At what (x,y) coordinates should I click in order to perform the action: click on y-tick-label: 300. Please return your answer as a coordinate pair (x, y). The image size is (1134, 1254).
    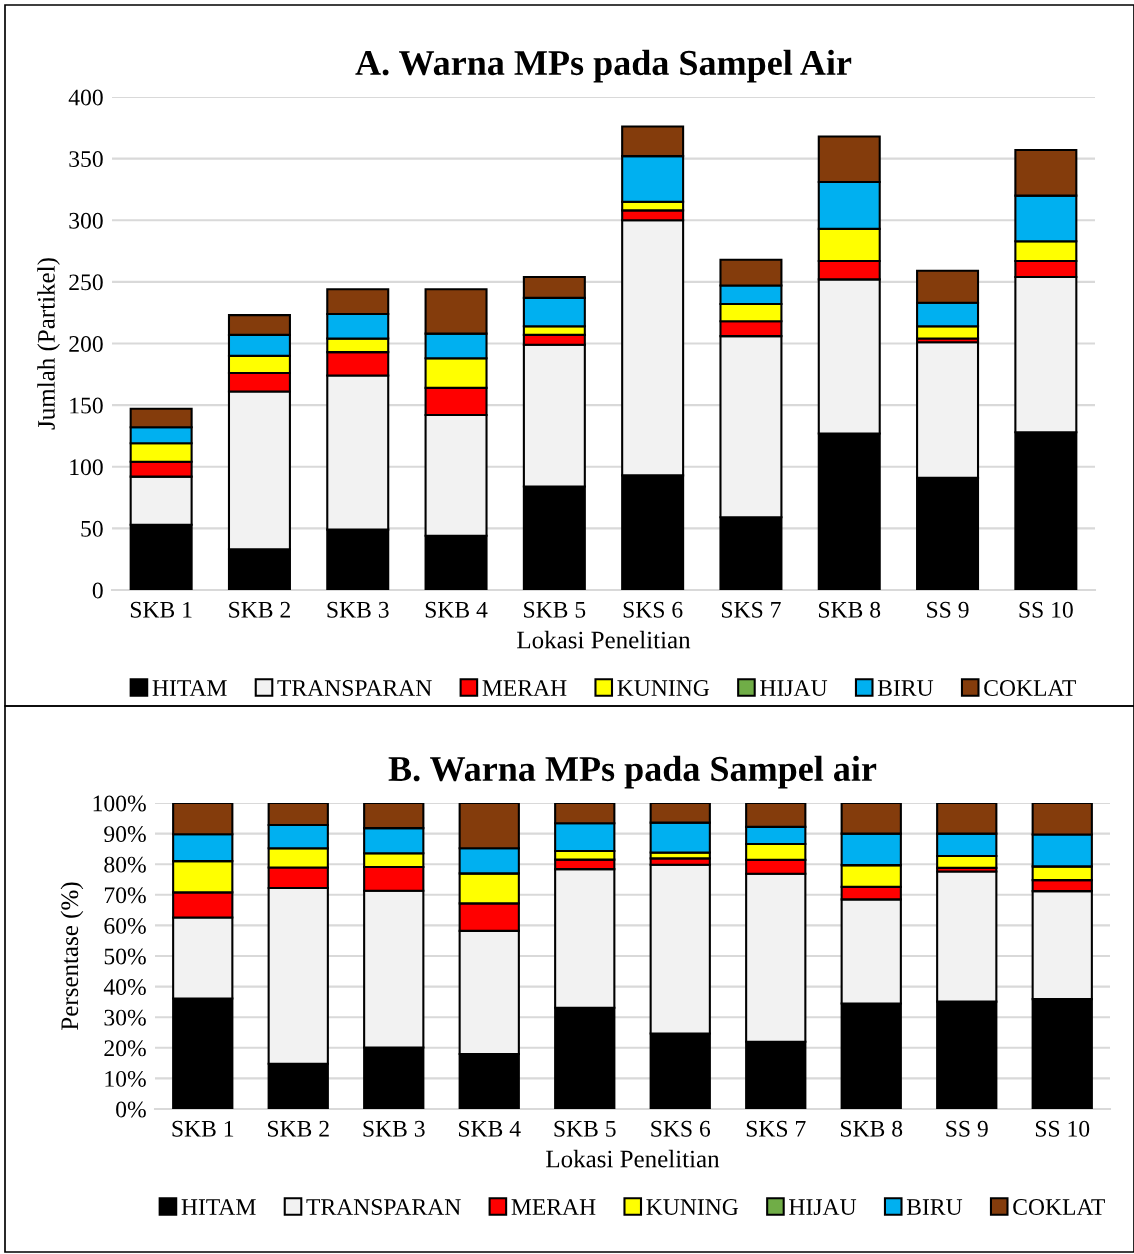
    Looking at the image, I should click on (86, 220).